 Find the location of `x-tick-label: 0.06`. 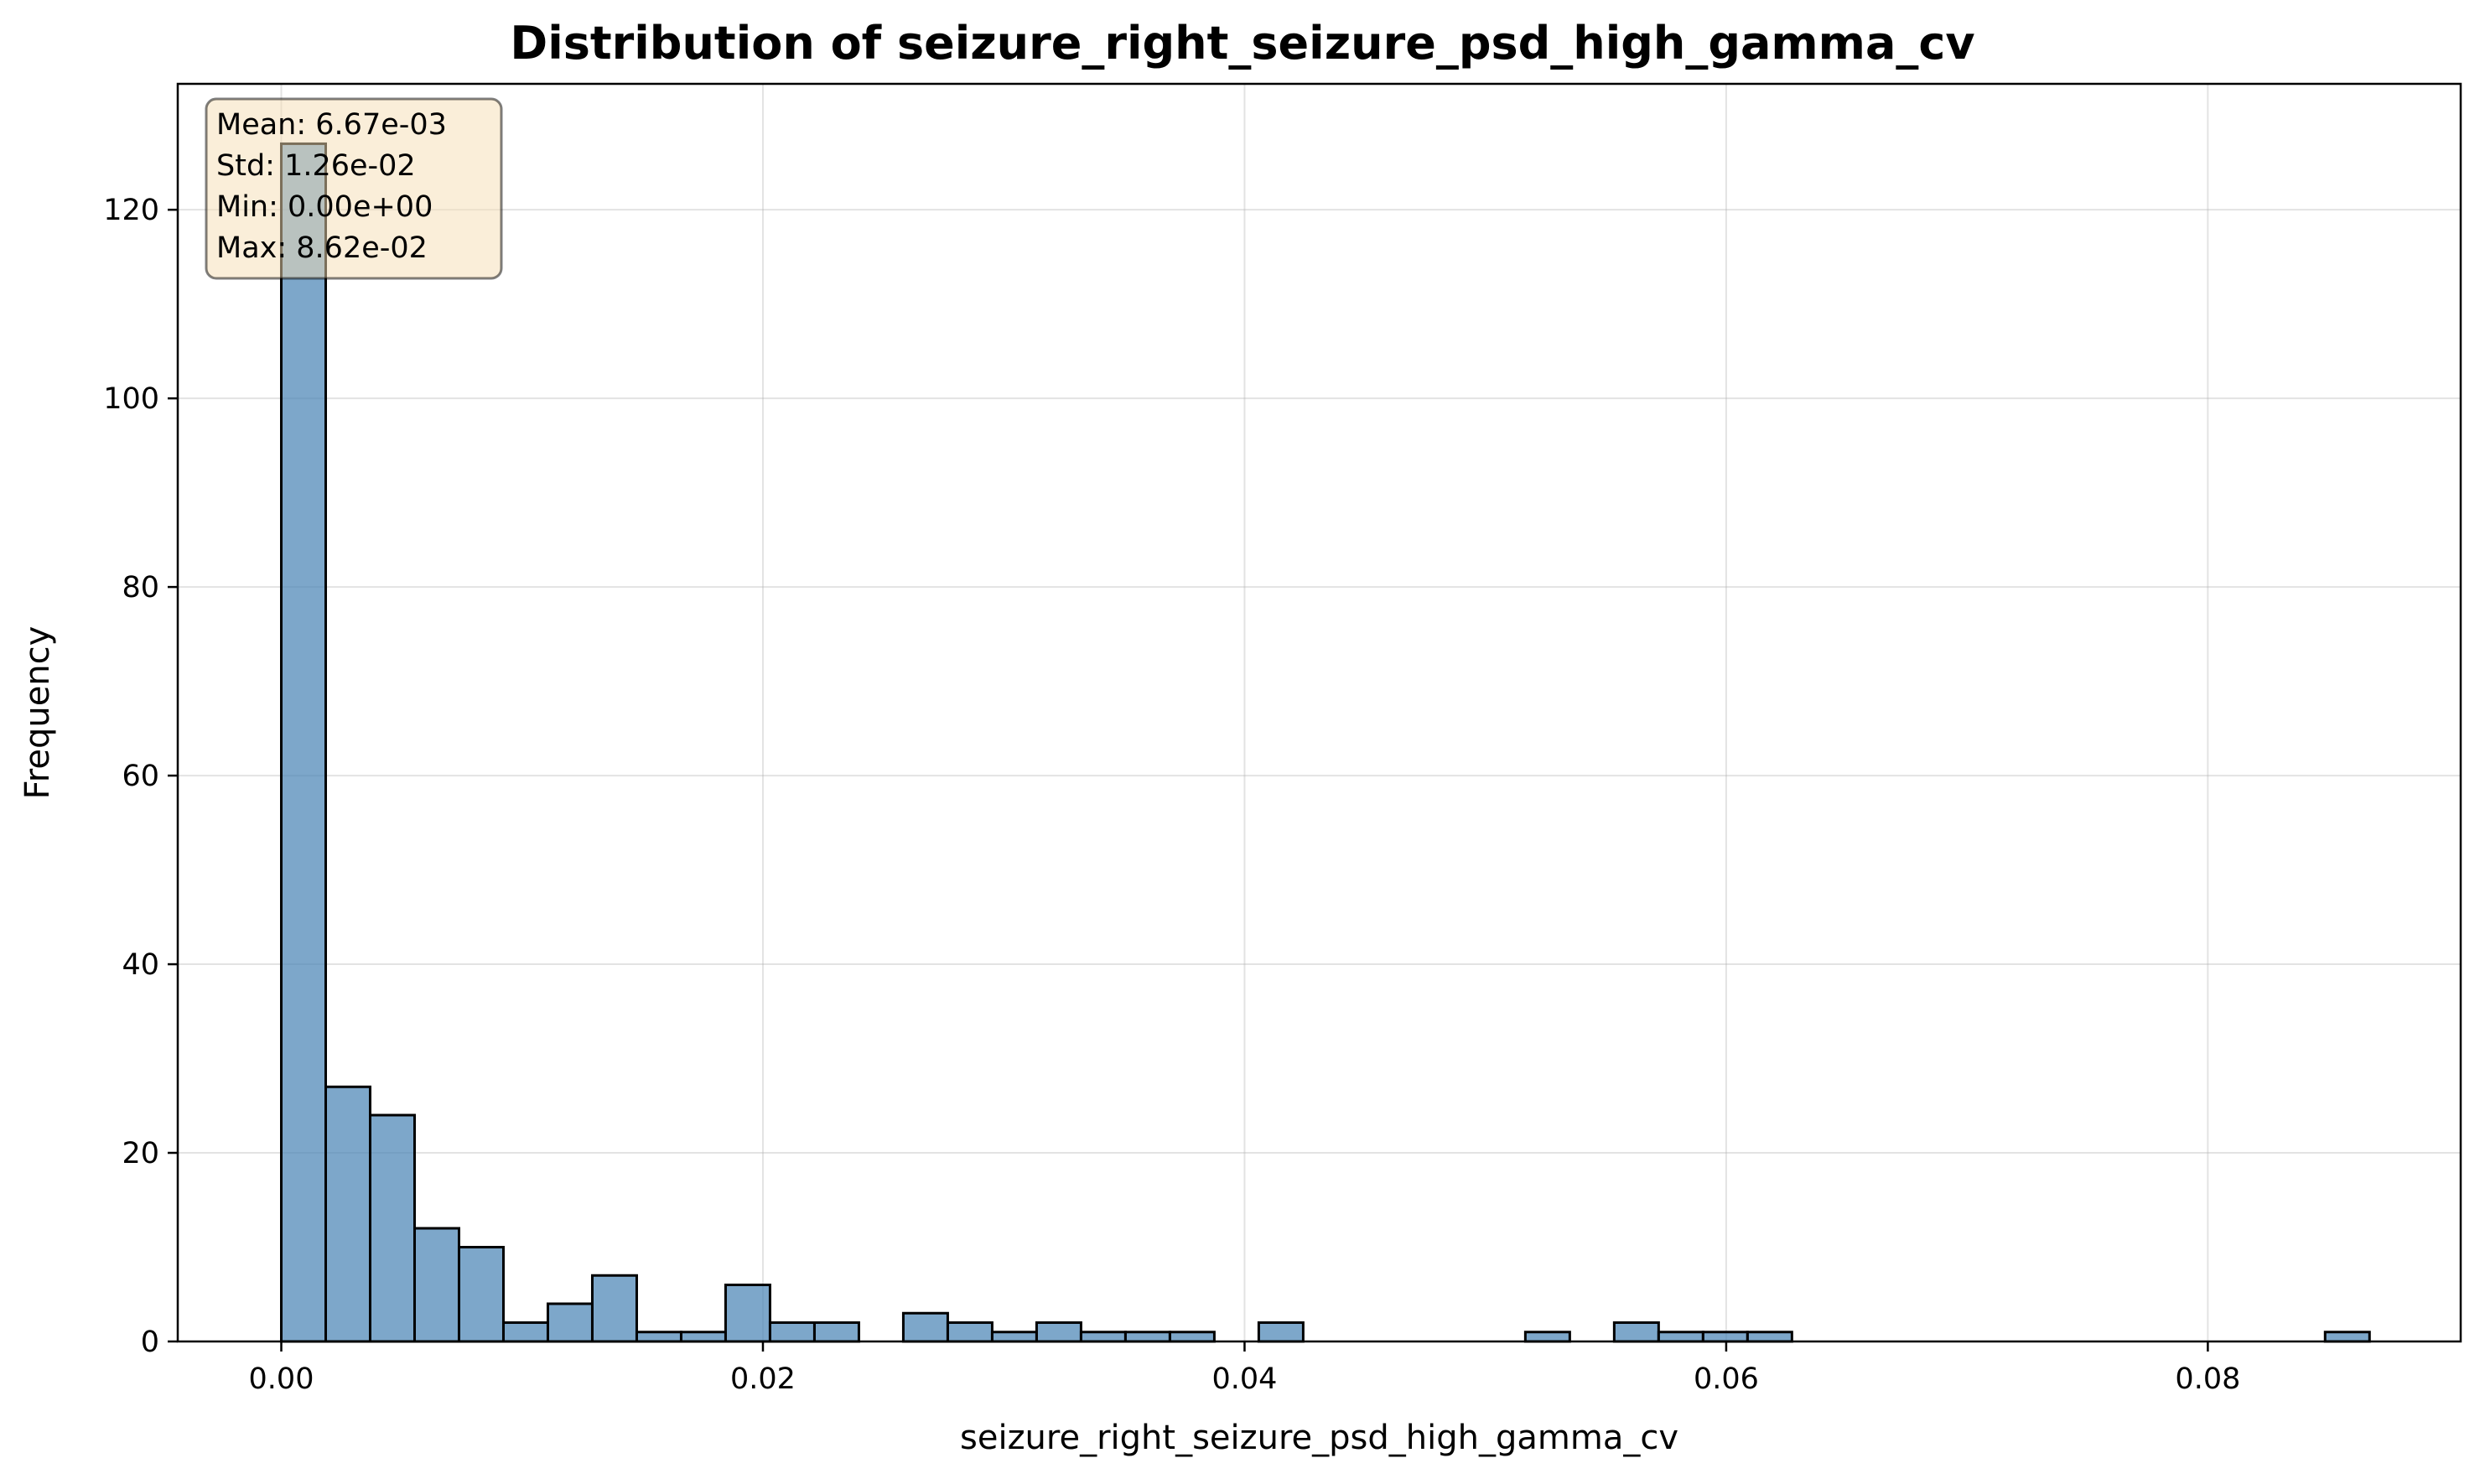

x-tick-label: 0.06 is located at coordinates (1726, 1379).